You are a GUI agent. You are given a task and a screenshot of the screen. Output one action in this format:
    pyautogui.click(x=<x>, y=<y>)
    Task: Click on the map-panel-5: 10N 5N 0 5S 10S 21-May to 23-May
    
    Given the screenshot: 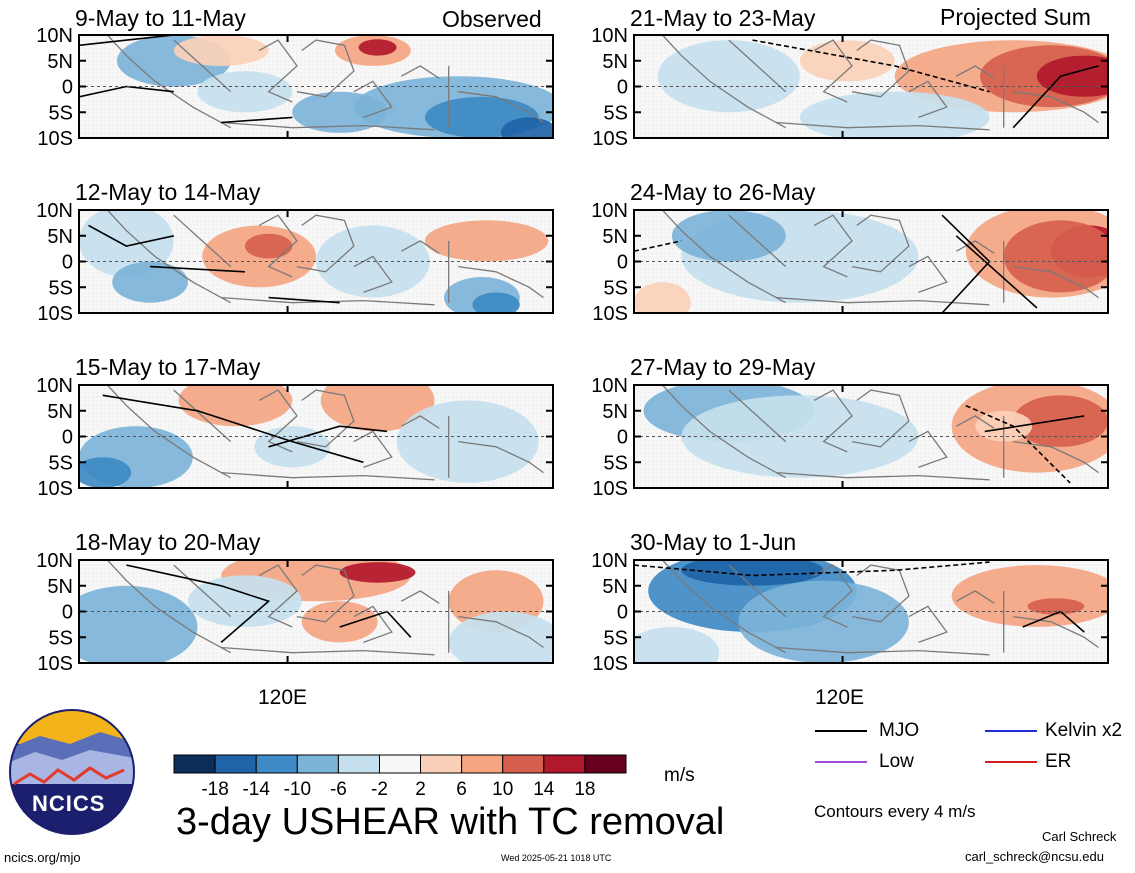 What is the action you would take?
    pyautogui.click(x=850, y=77)
    